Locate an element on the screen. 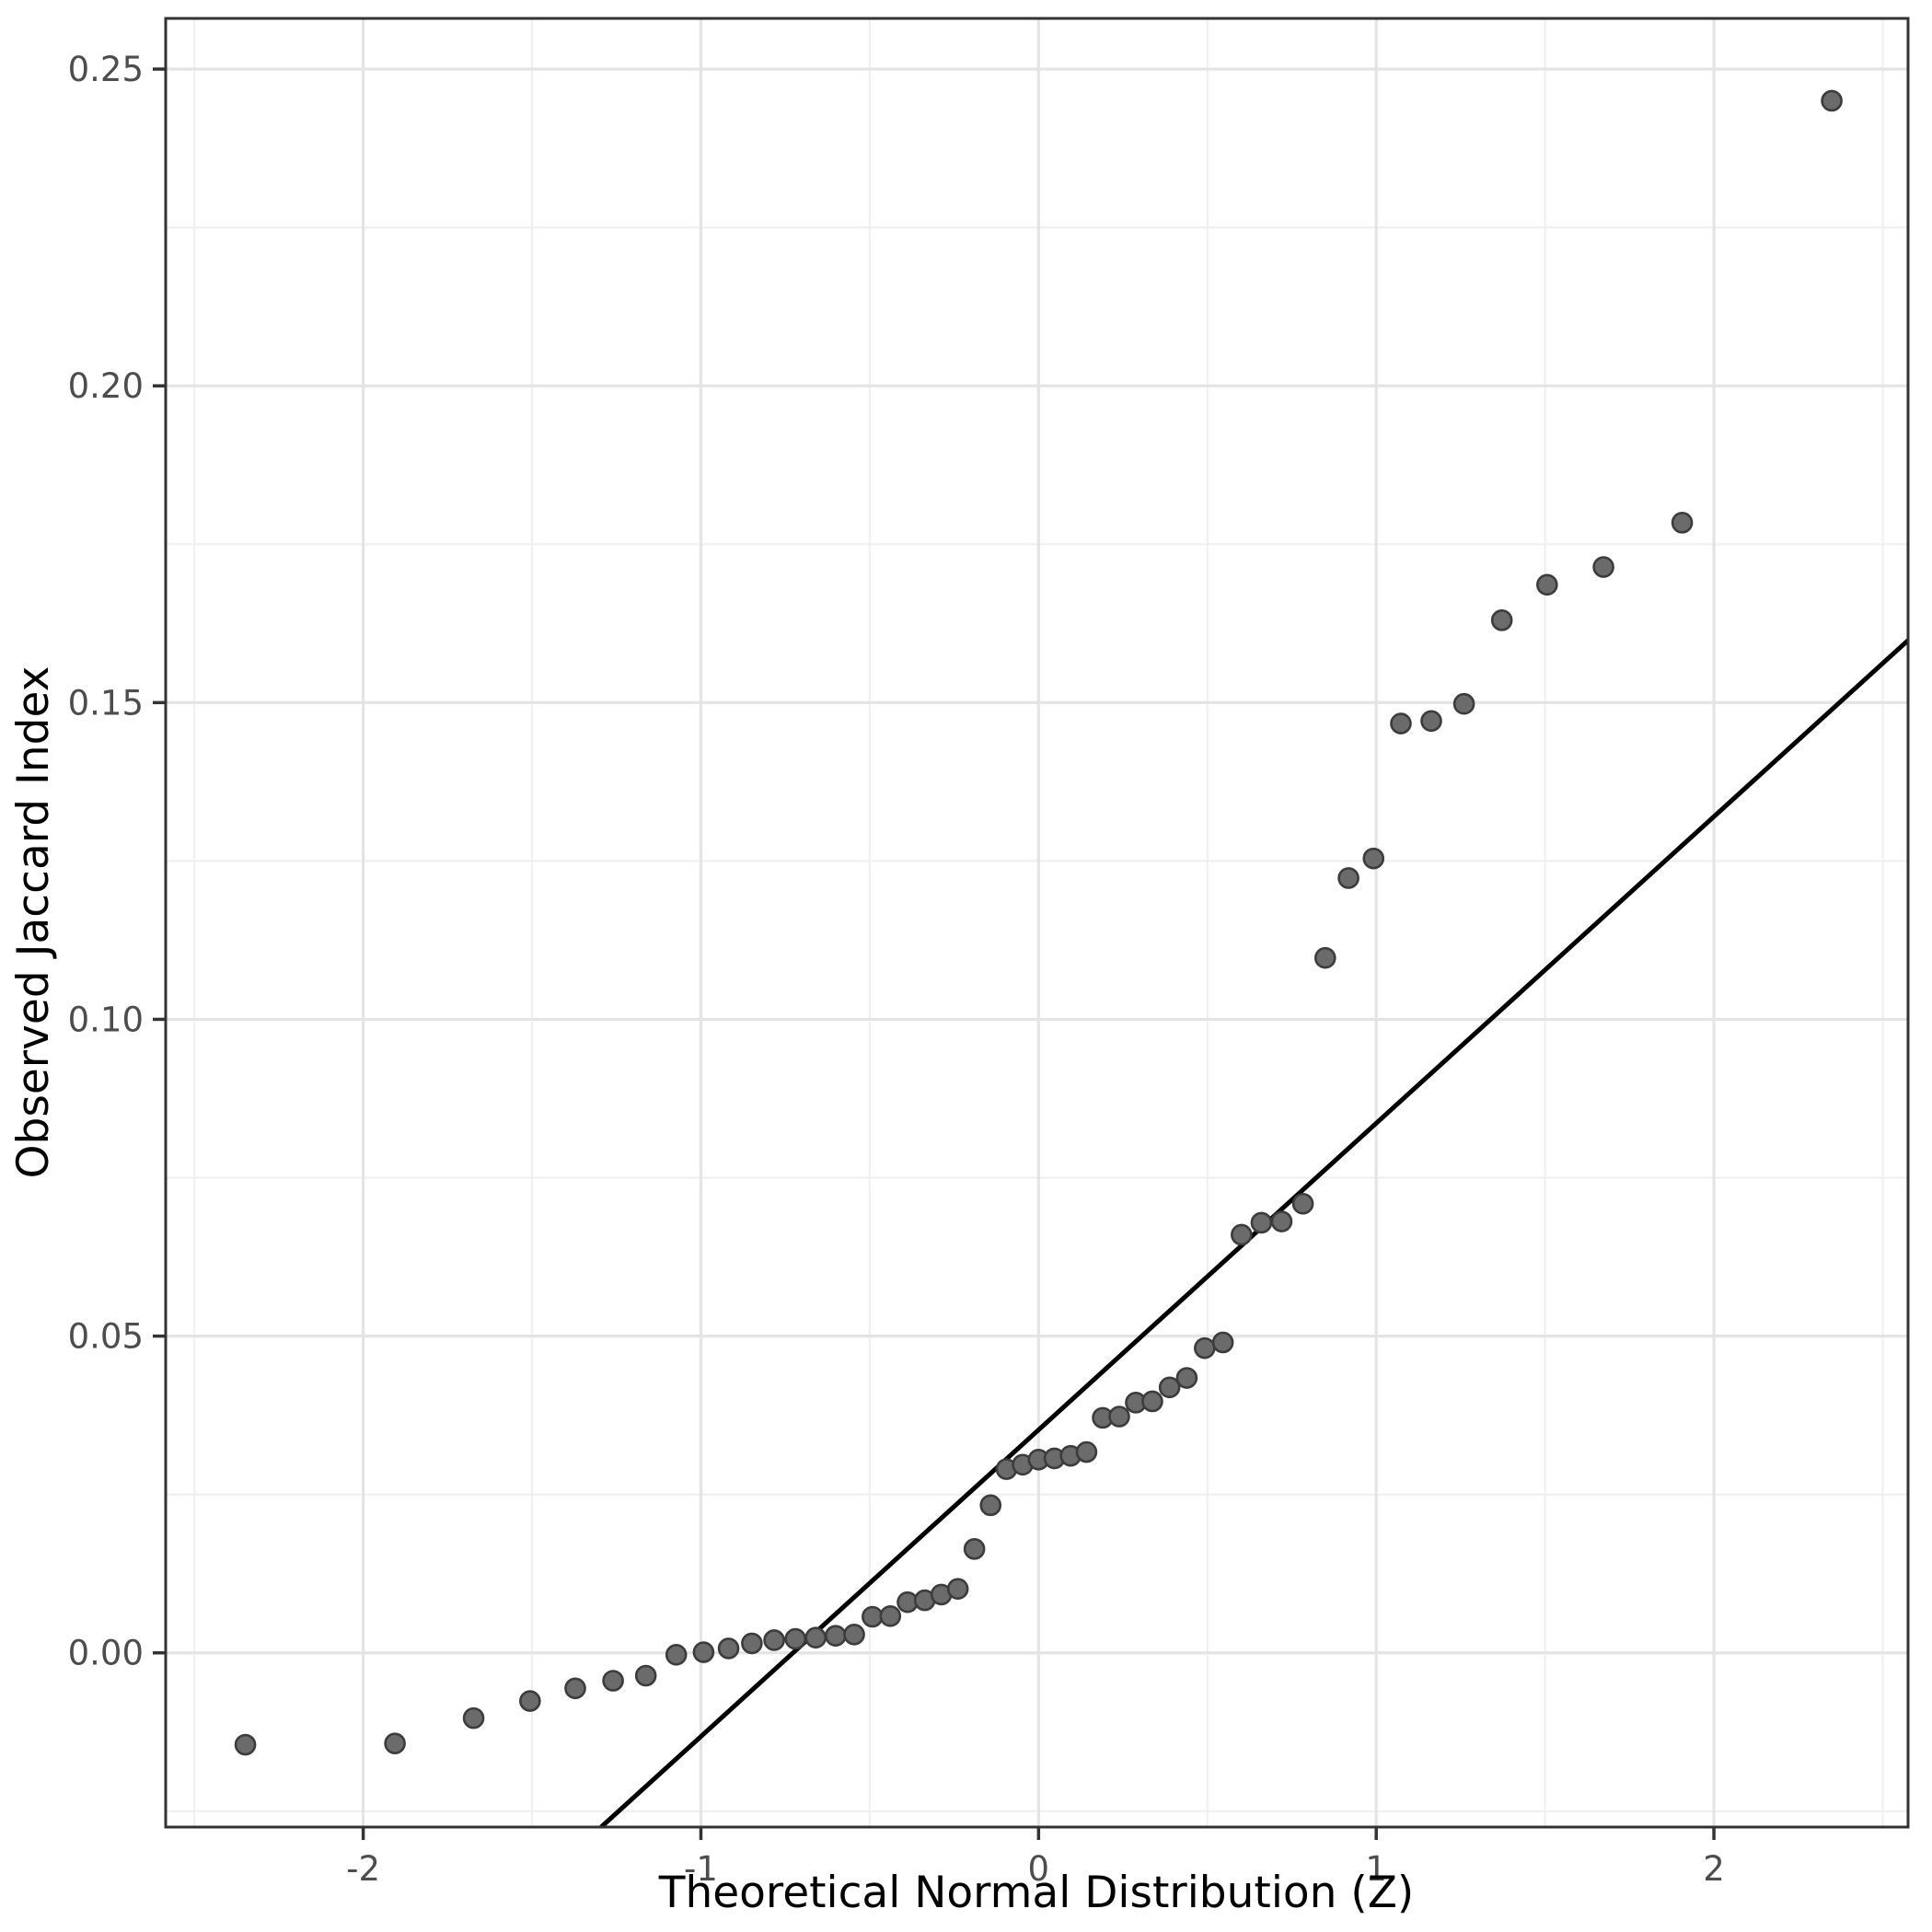 The width and height of the screenshot is (1932, 1932). x-tick-label: 2 is located at coordinates (1714, 1869).